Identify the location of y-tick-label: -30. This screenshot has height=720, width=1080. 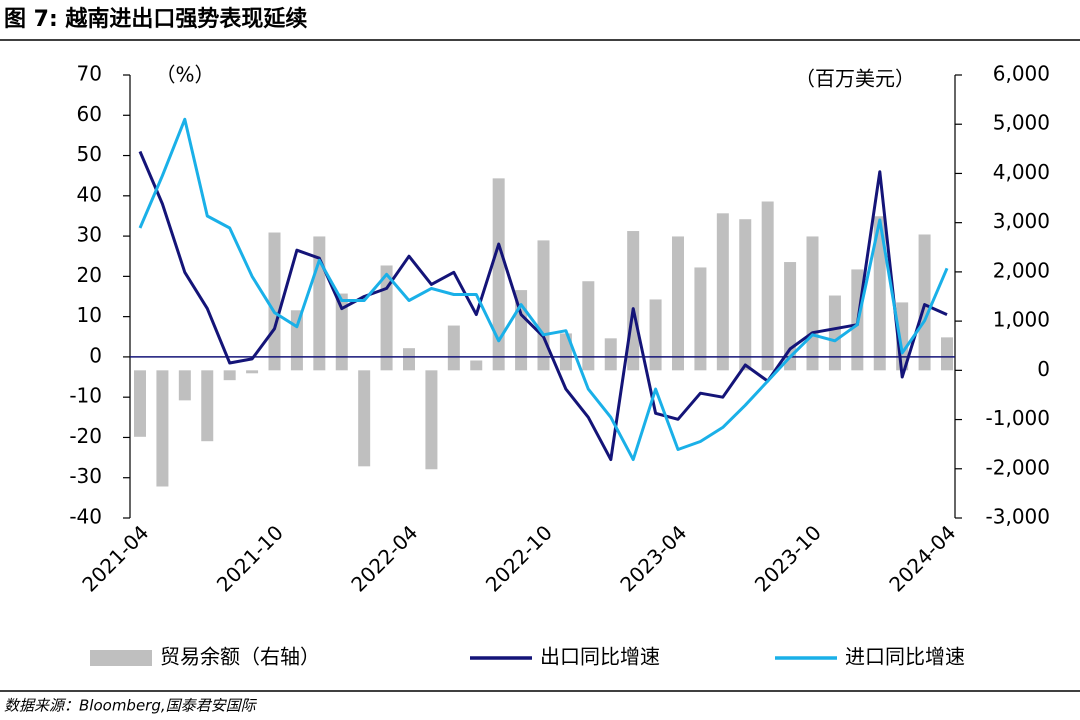
(85, 476).